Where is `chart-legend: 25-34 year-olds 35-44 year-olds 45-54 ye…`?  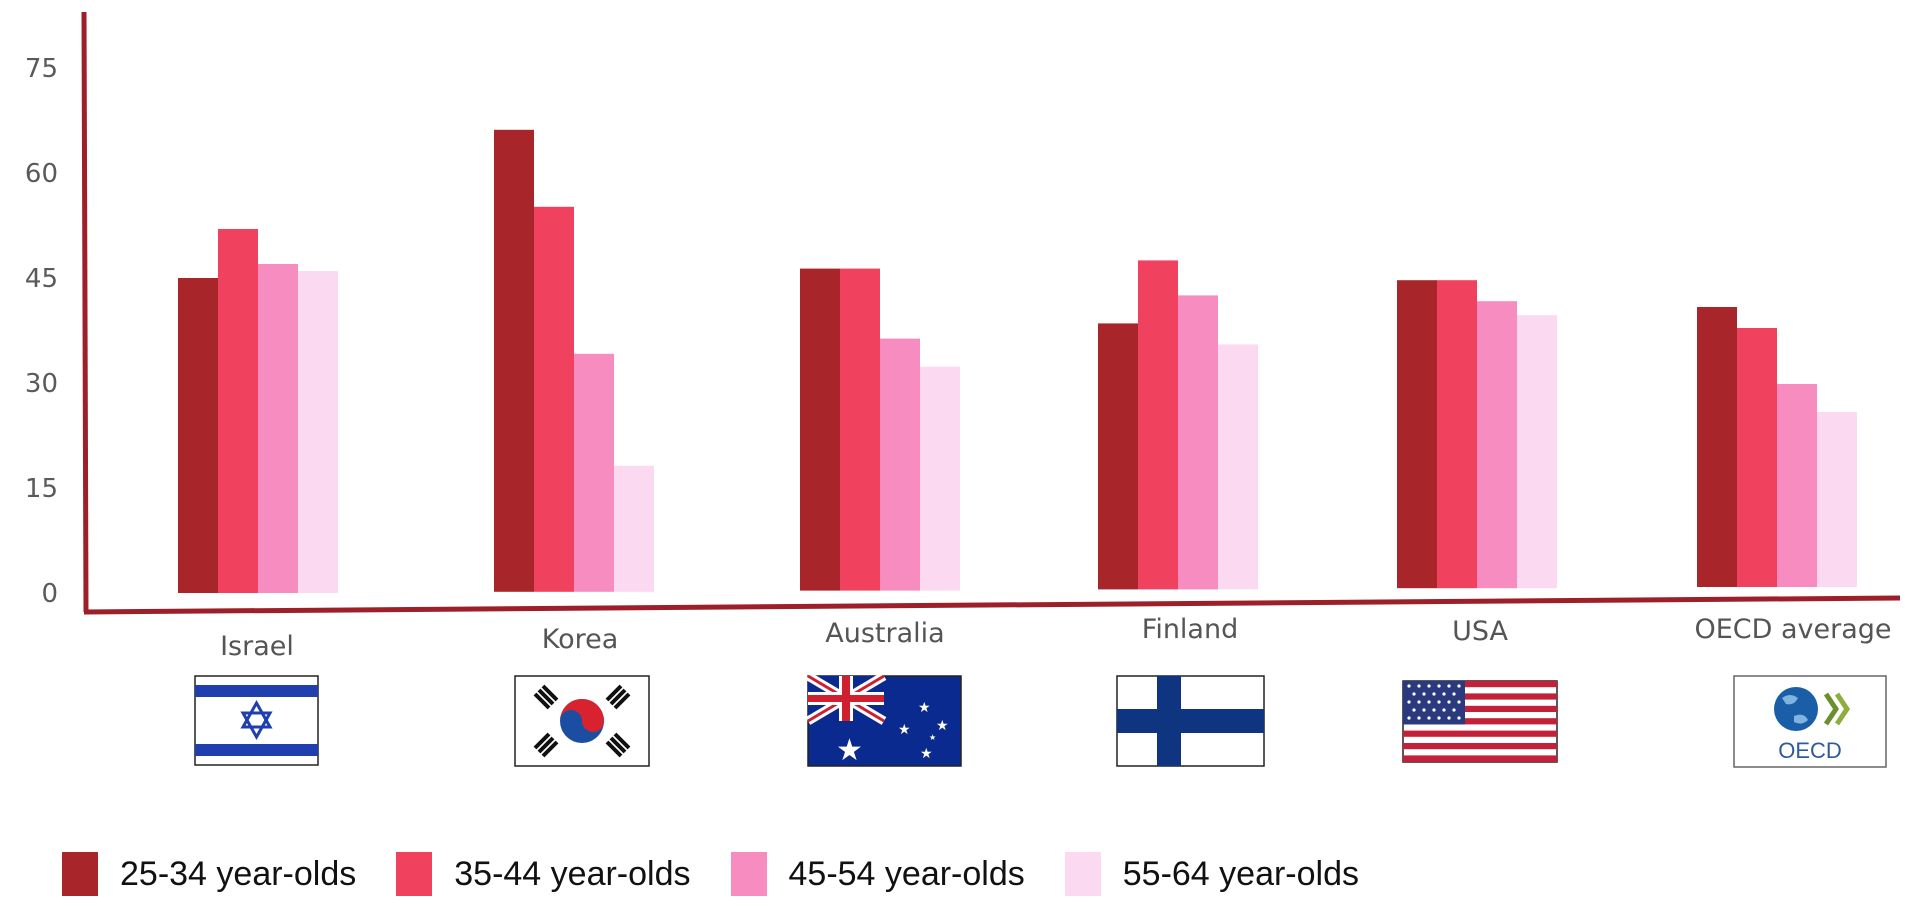 chart-legend: 25-34 year-olds 35-44 year-olds 45-54 ye… is located at coordinates (730, 874).